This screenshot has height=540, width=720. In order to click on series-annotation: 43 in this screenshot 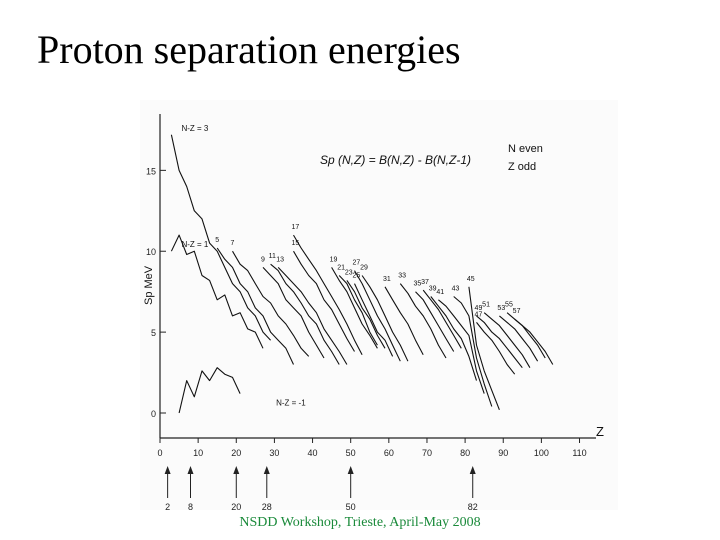, I will do `click(456, 289)`.